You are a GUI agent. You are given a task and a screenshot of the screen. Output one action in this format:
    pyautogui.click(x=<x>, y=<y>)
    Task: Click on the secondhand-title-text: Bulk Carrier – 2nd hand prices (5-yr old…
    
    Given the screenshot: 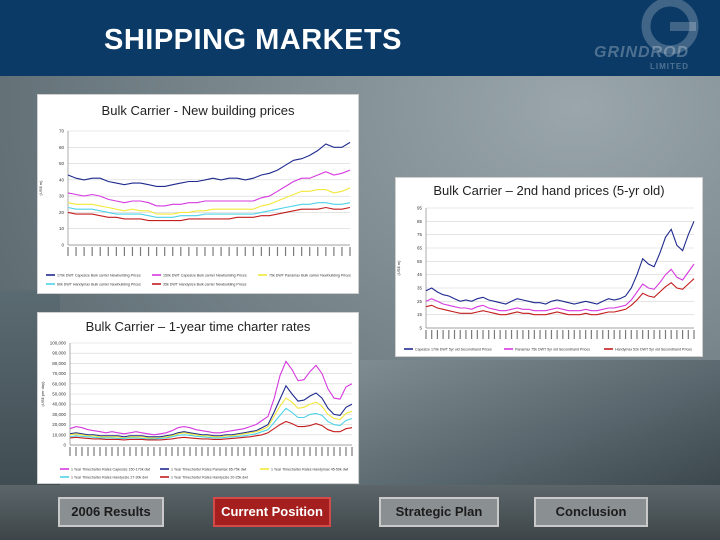 What is the action you would take?
    pyautogui.click(x=549, y=190)
    